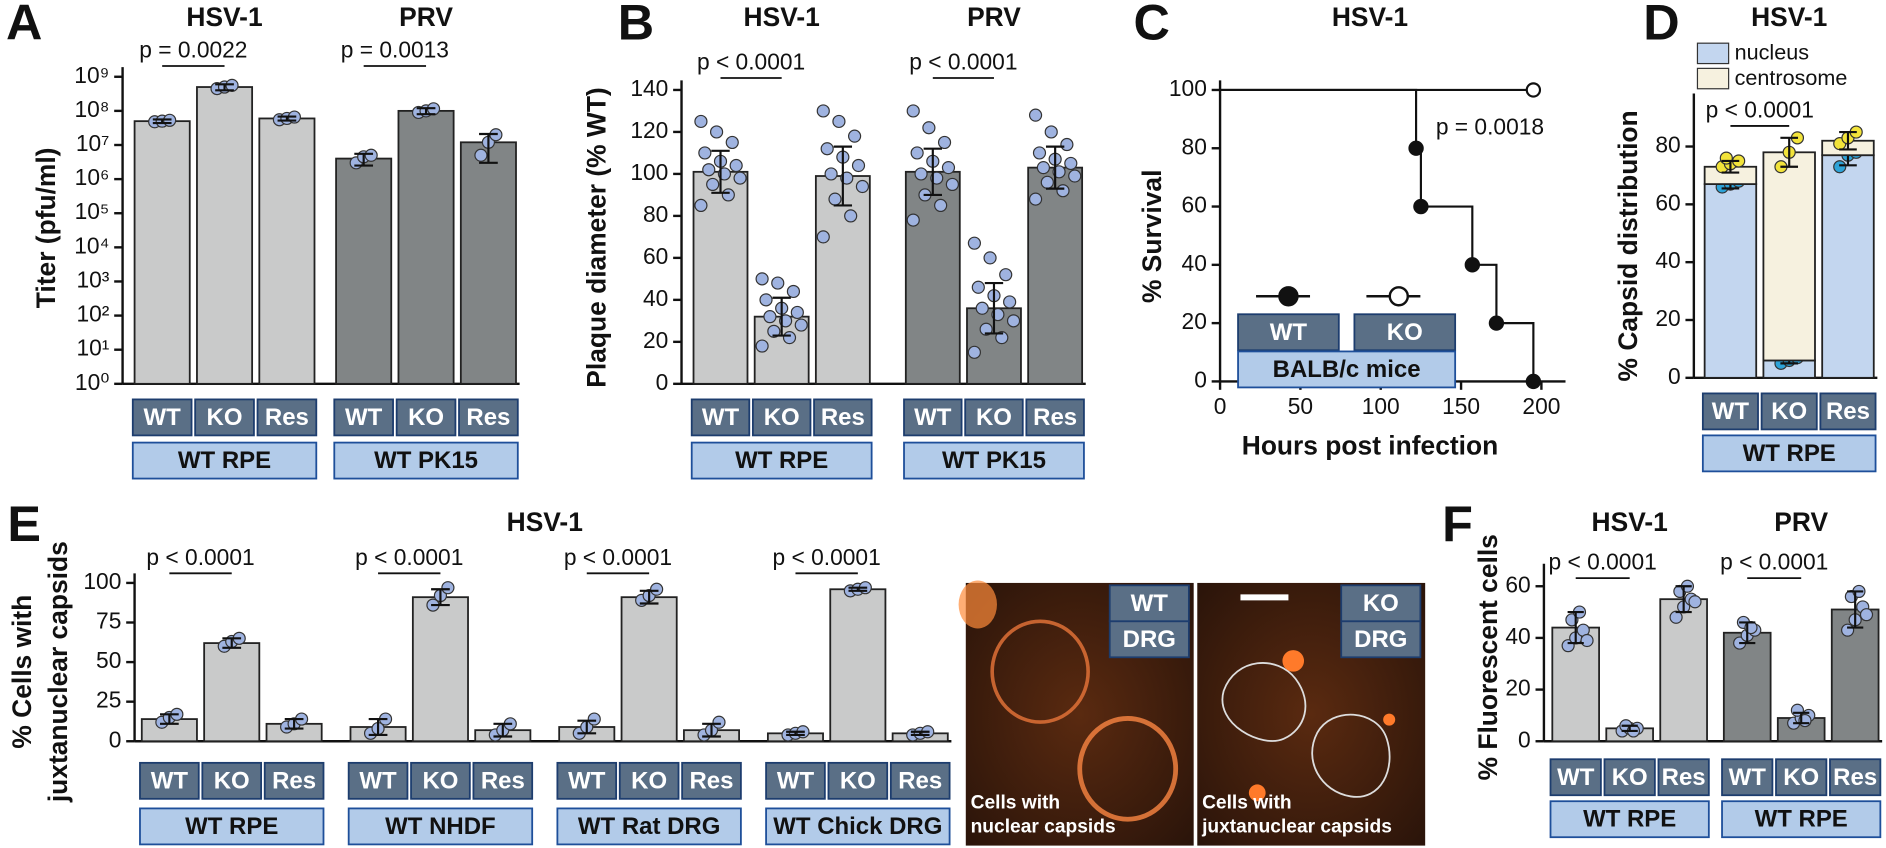 This screenshot has width=1886, height=848. Describe the element at coordinates (46, 228) in the screenshot. I see `y-axis-label: Titer (pfu/ml)` at that location.